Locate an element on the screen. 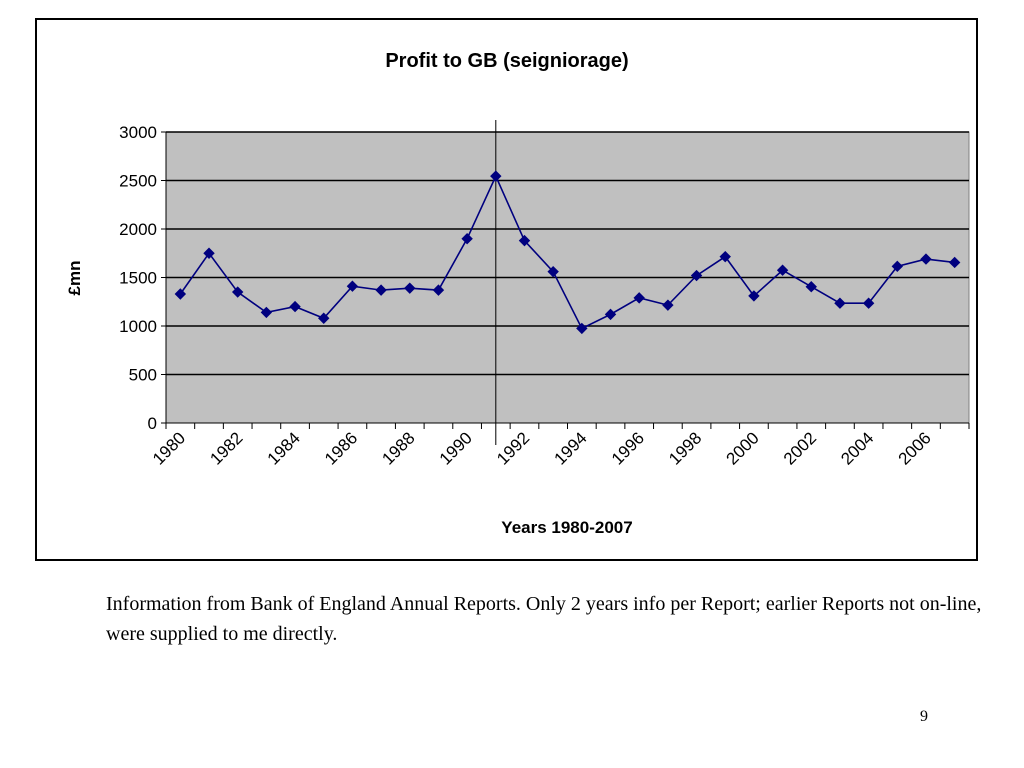 The image size is (1024, 768). chart-title: Profit to GB (seigniorage) is located at coordinates (506, 61).